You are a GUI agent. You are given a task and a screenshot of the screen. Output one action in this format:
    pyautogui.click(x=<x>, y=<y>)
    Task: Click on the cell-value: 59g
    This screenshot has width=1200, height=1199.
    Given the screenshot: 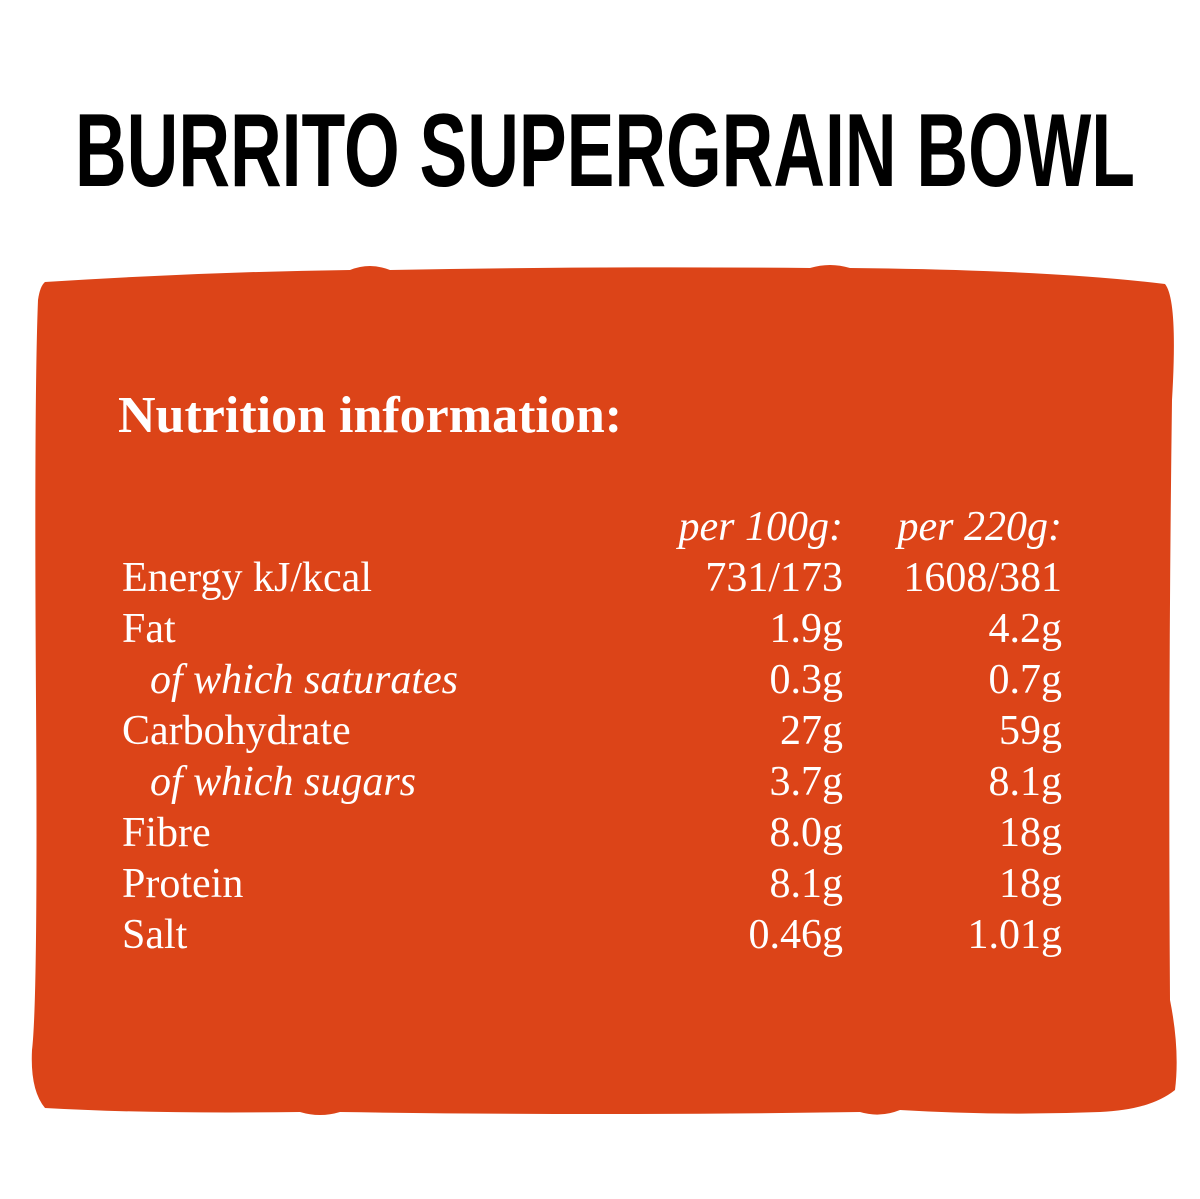 What is the action you would take?
    pyautogui.click(x=1030, y=731)
    